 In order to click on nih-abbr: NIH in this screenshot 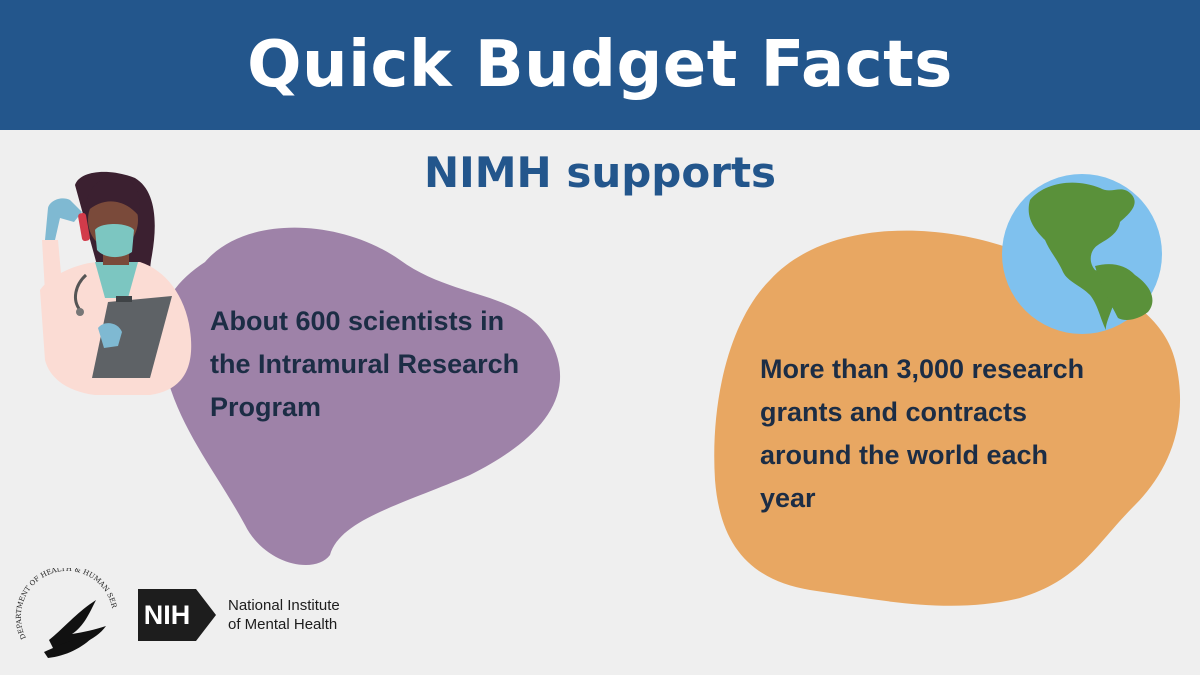, I will do `click(167, 615)`.